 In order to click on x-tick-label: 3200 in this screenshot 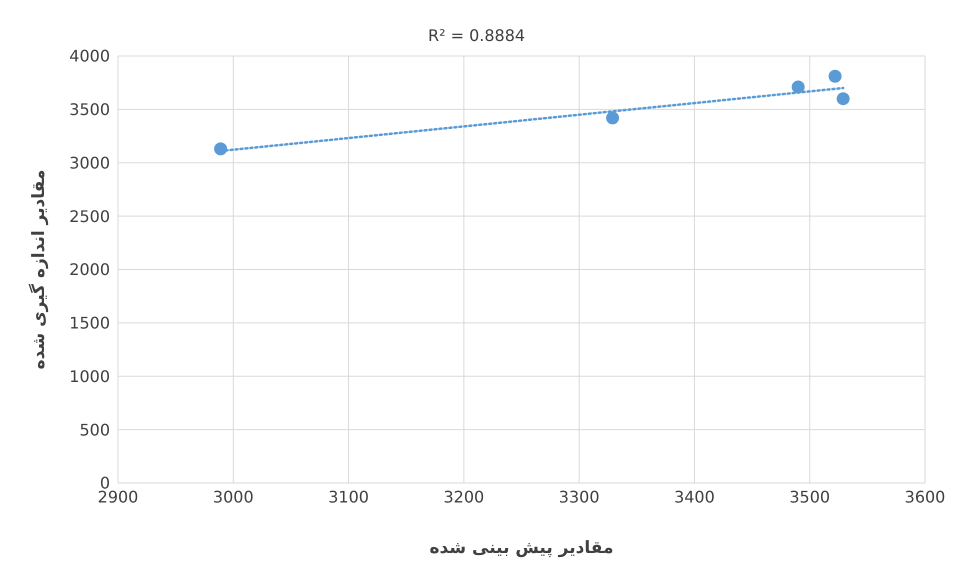, I will do `click(464, 496)`.